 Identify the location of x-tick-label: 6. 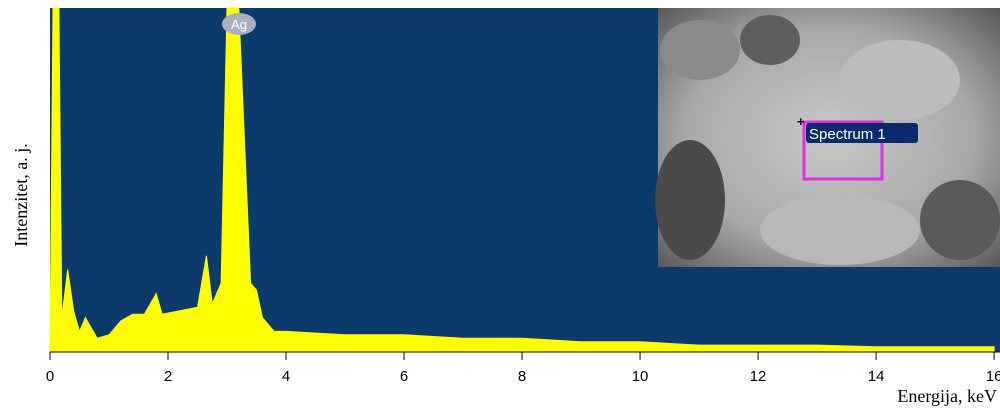
(404, 376).